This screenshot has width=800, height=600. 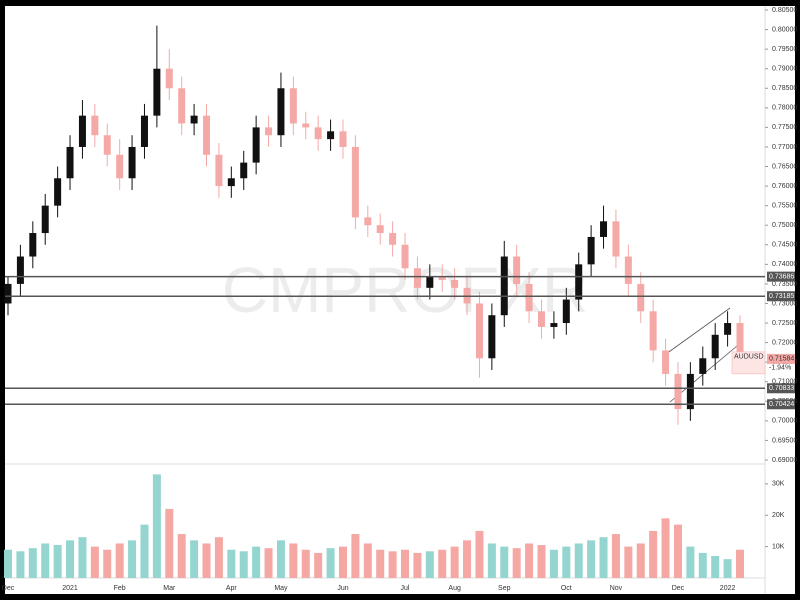 What do you see at coordinates (749, 357) in the screenshot?
I see `price-tag-symbol: AUDUSD` at bounding box center [749, 357].